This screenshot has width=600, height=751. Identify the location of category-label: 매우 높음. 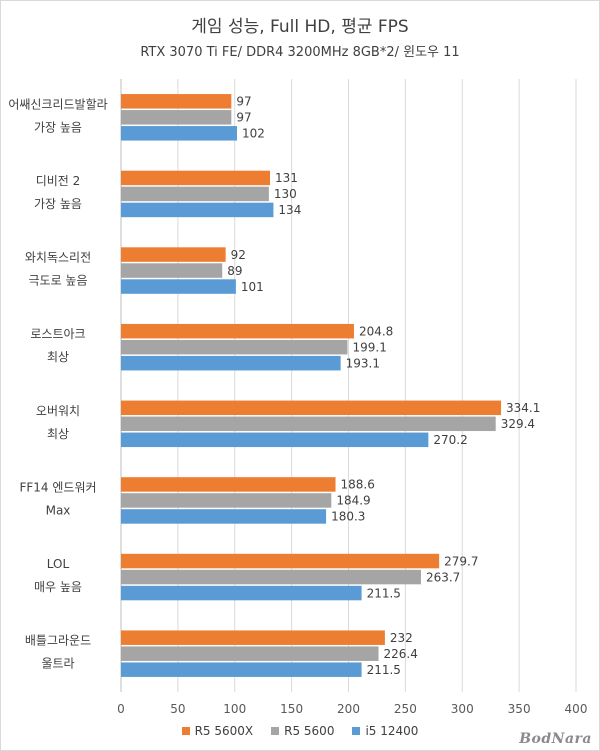
(58, 587).